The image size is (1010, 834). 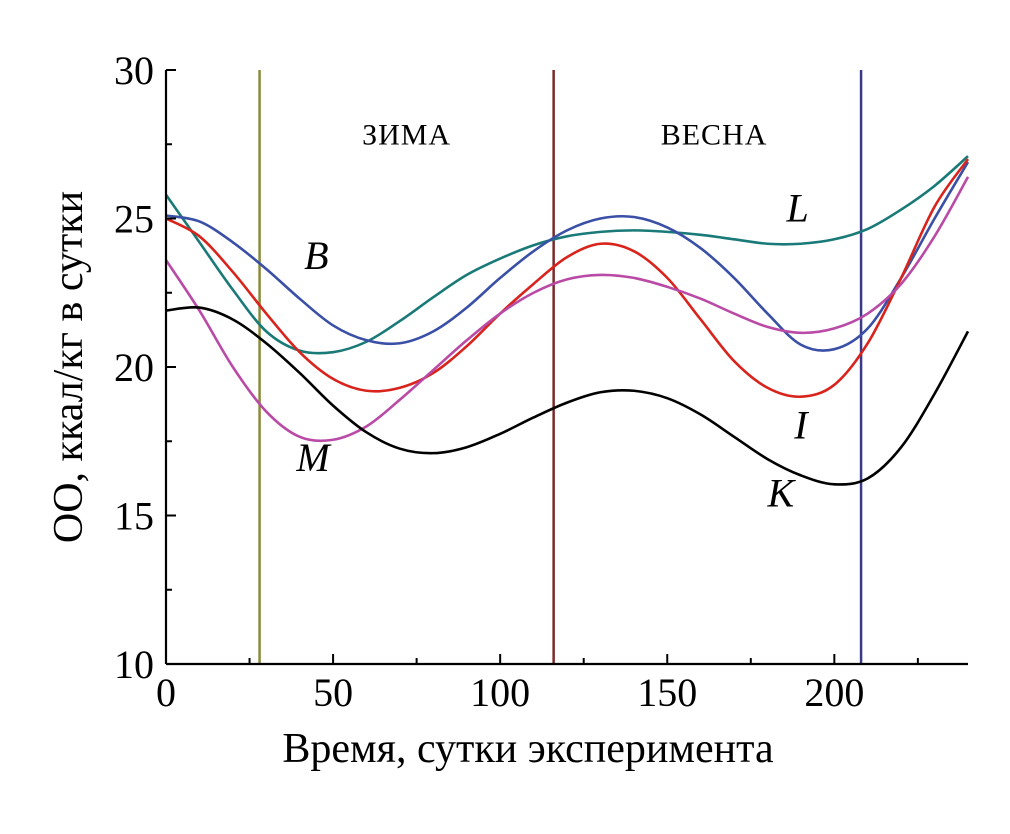 What do you see at coordinates (667, 692) in the screenshot?
I see `x-tick-label: 150` at bounding box center [667, 692].